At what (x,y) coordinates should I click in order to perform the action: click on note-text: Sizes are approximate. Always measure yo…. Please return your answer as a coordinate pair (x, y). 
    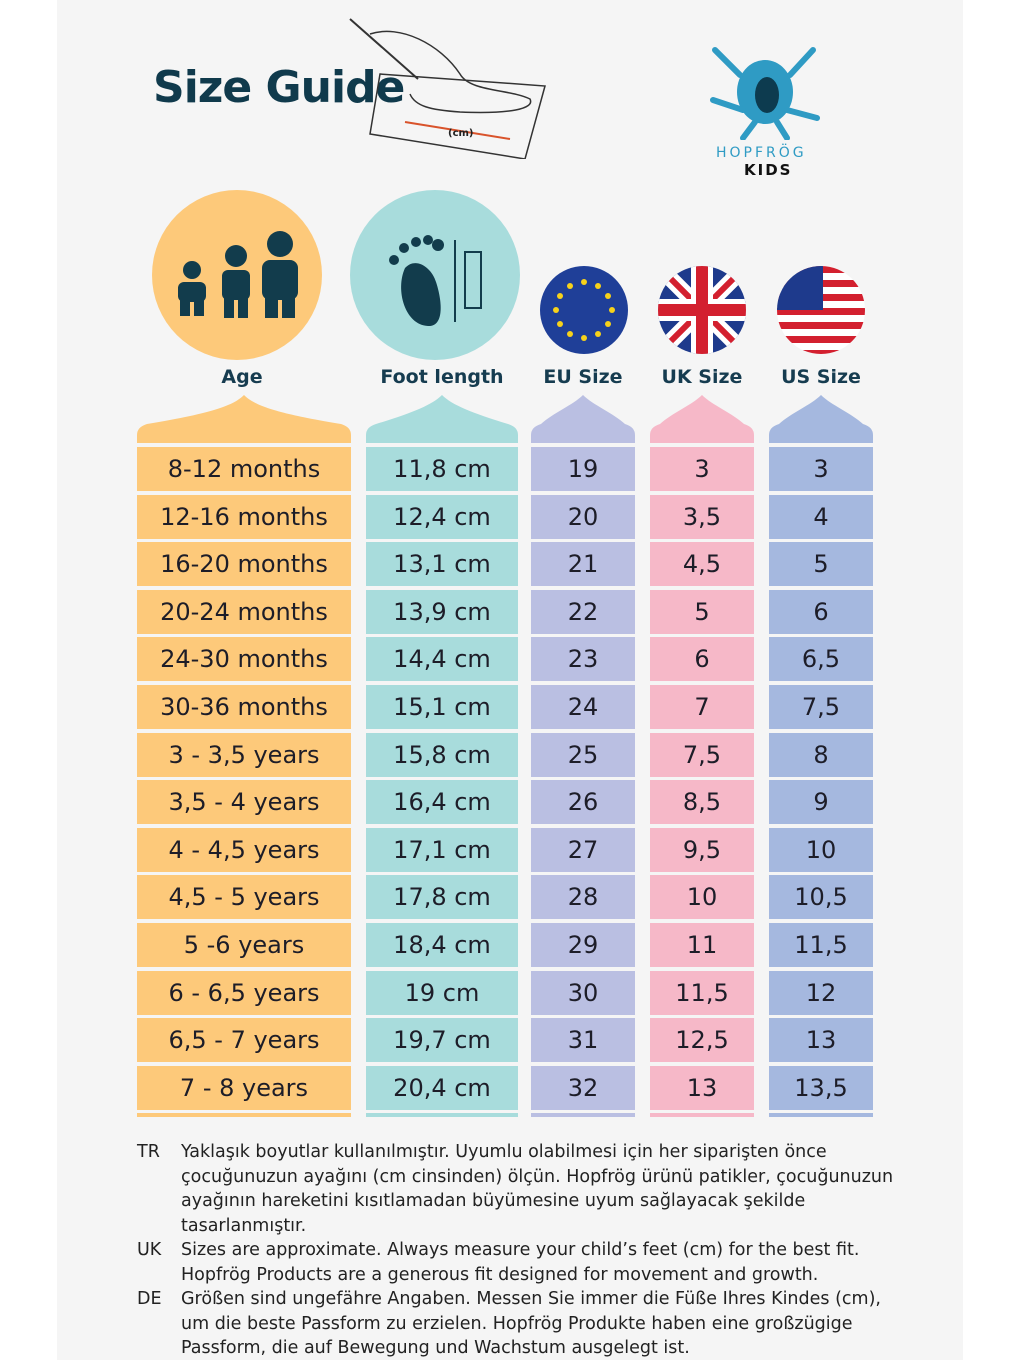
    Looking at the image, I should click on (520, 1262).